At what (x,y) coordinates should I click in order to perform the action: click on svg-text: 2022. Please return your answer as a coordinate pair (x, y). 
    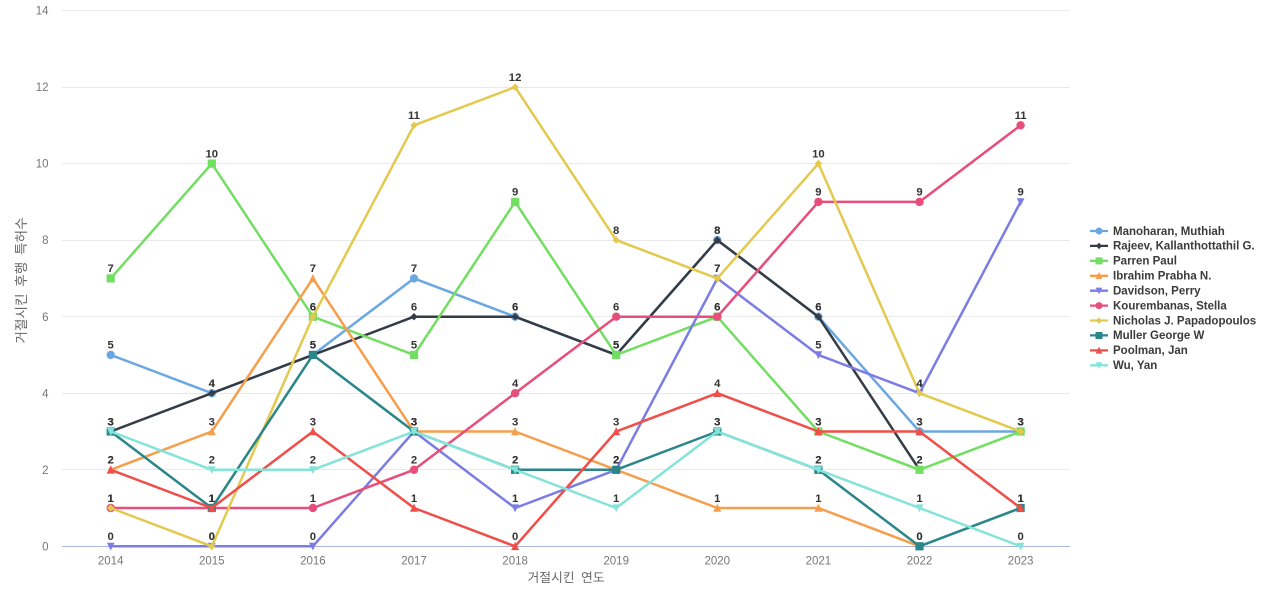
    Looking at the image, I should click on (920, 562).